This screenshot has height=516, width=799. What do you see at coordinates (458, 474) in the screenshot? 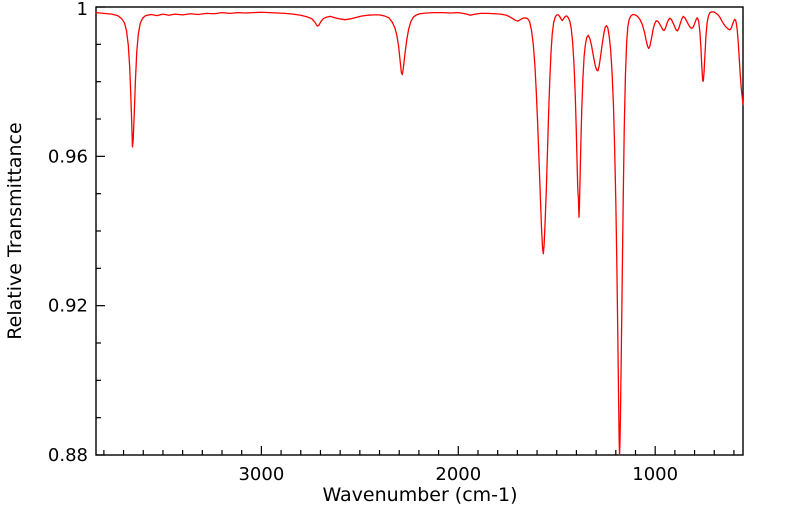
I see `x-tick-label: 2000` at bounding box center [458, 474].